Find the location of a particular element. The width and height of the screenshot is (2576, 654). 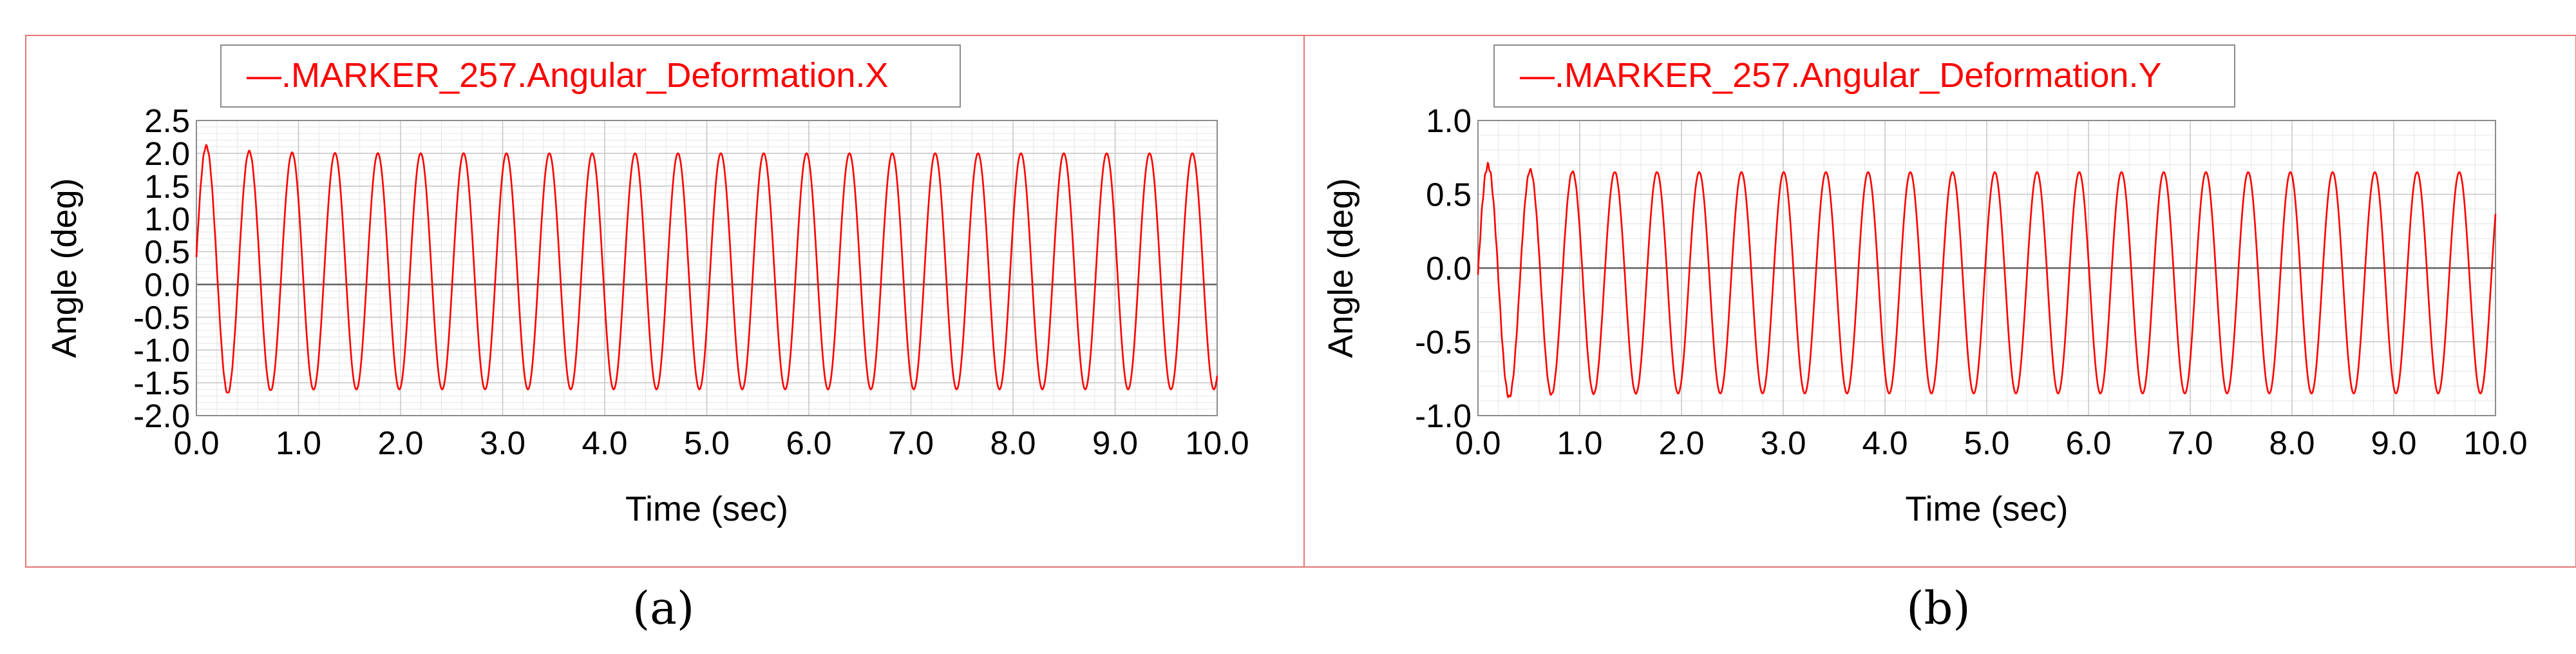

chart-a-y-tick-label: 1.5 is located at coordinates (167, 186).